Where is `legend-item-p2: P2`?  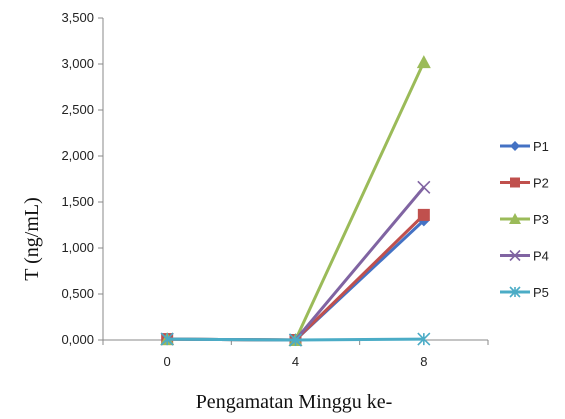
legend-item-p2: P2 is located at coordinates (524, 183).